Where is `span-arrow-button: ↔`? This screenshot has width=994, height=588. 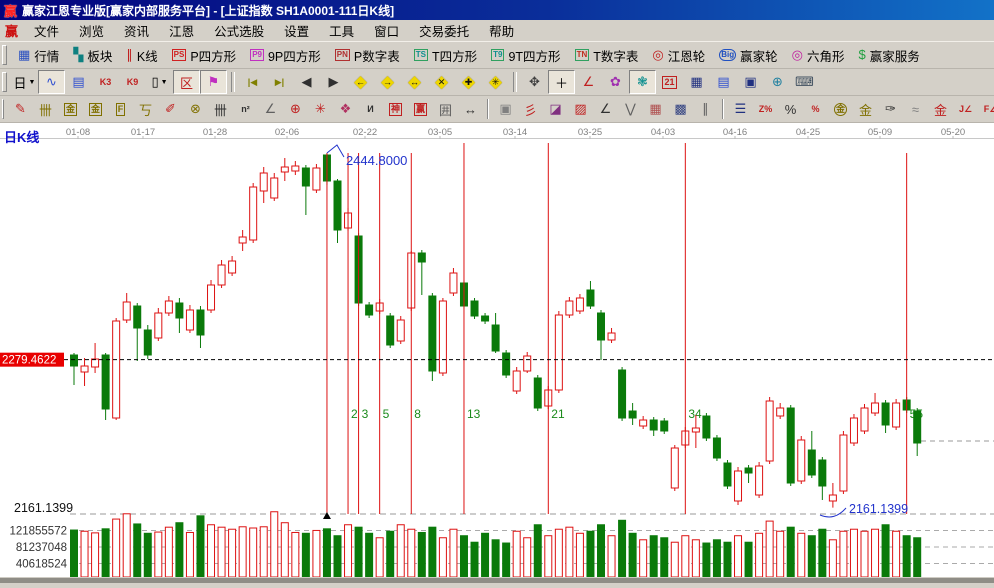 span-arrow-button: ↔ is located at coordinates (470, 109).